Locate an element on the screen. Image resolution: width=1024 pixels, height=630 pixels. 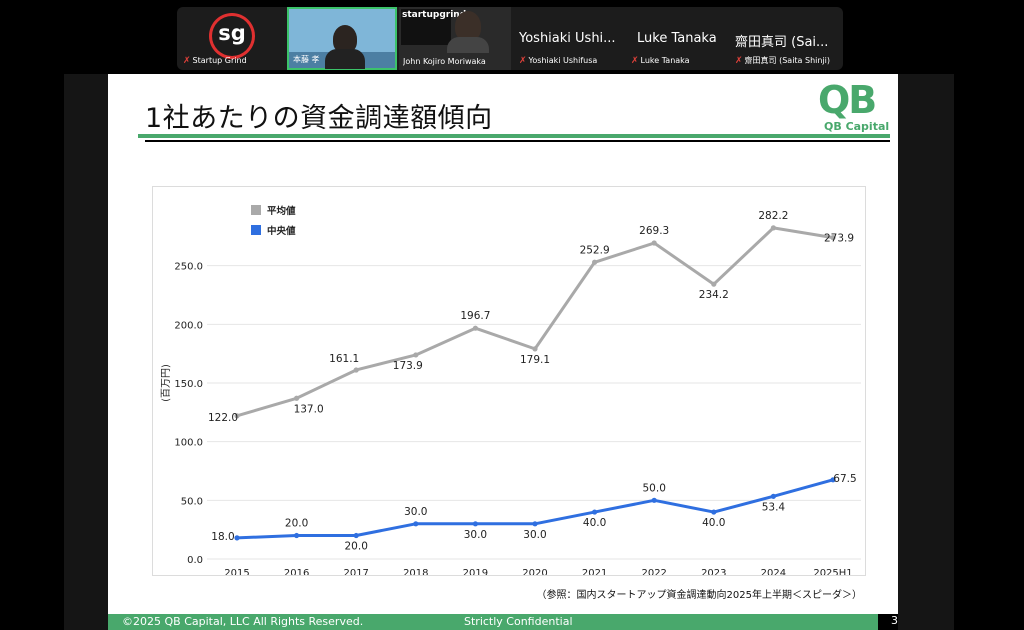
participant-tile-active-speaker: 本藤 孝 is located at coordinates (342, 38).